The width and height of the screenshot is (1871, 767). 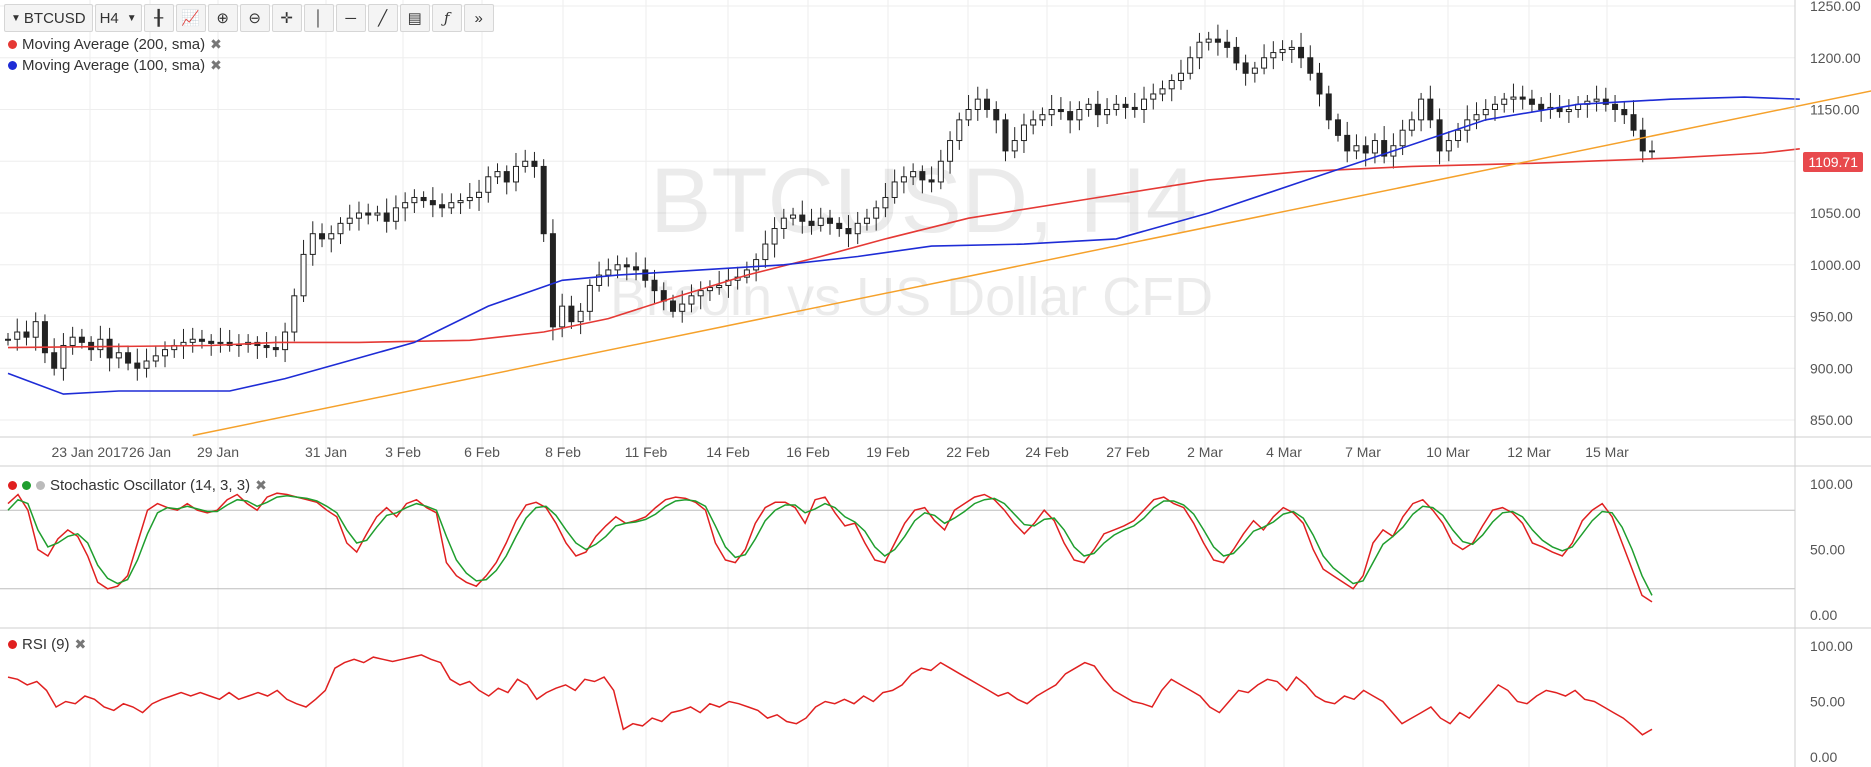 I want to click on legend-stochastic: Stochastic Oscillator (14, 3, 3) ✖, so click(x=137, y=485).